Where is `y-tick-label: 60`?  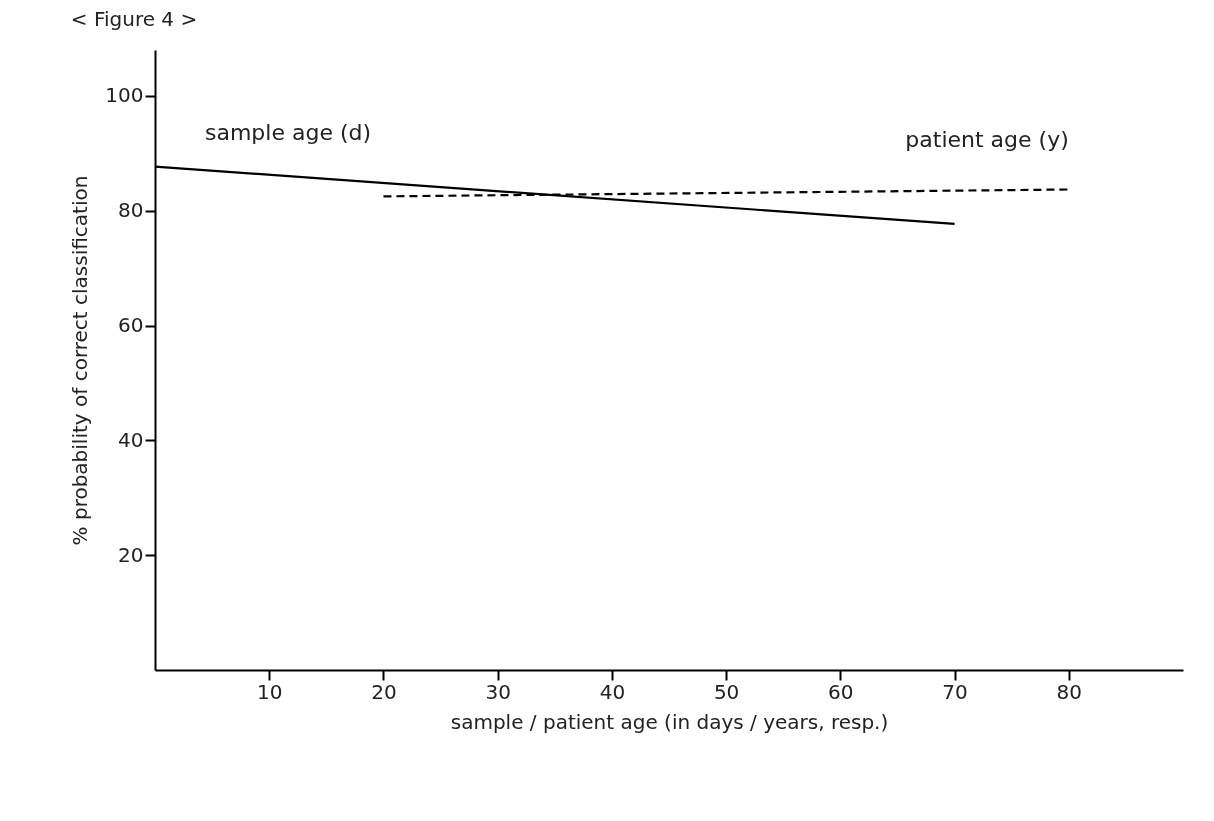
y-tick-label: 60 is located at coordinates (131, 325).